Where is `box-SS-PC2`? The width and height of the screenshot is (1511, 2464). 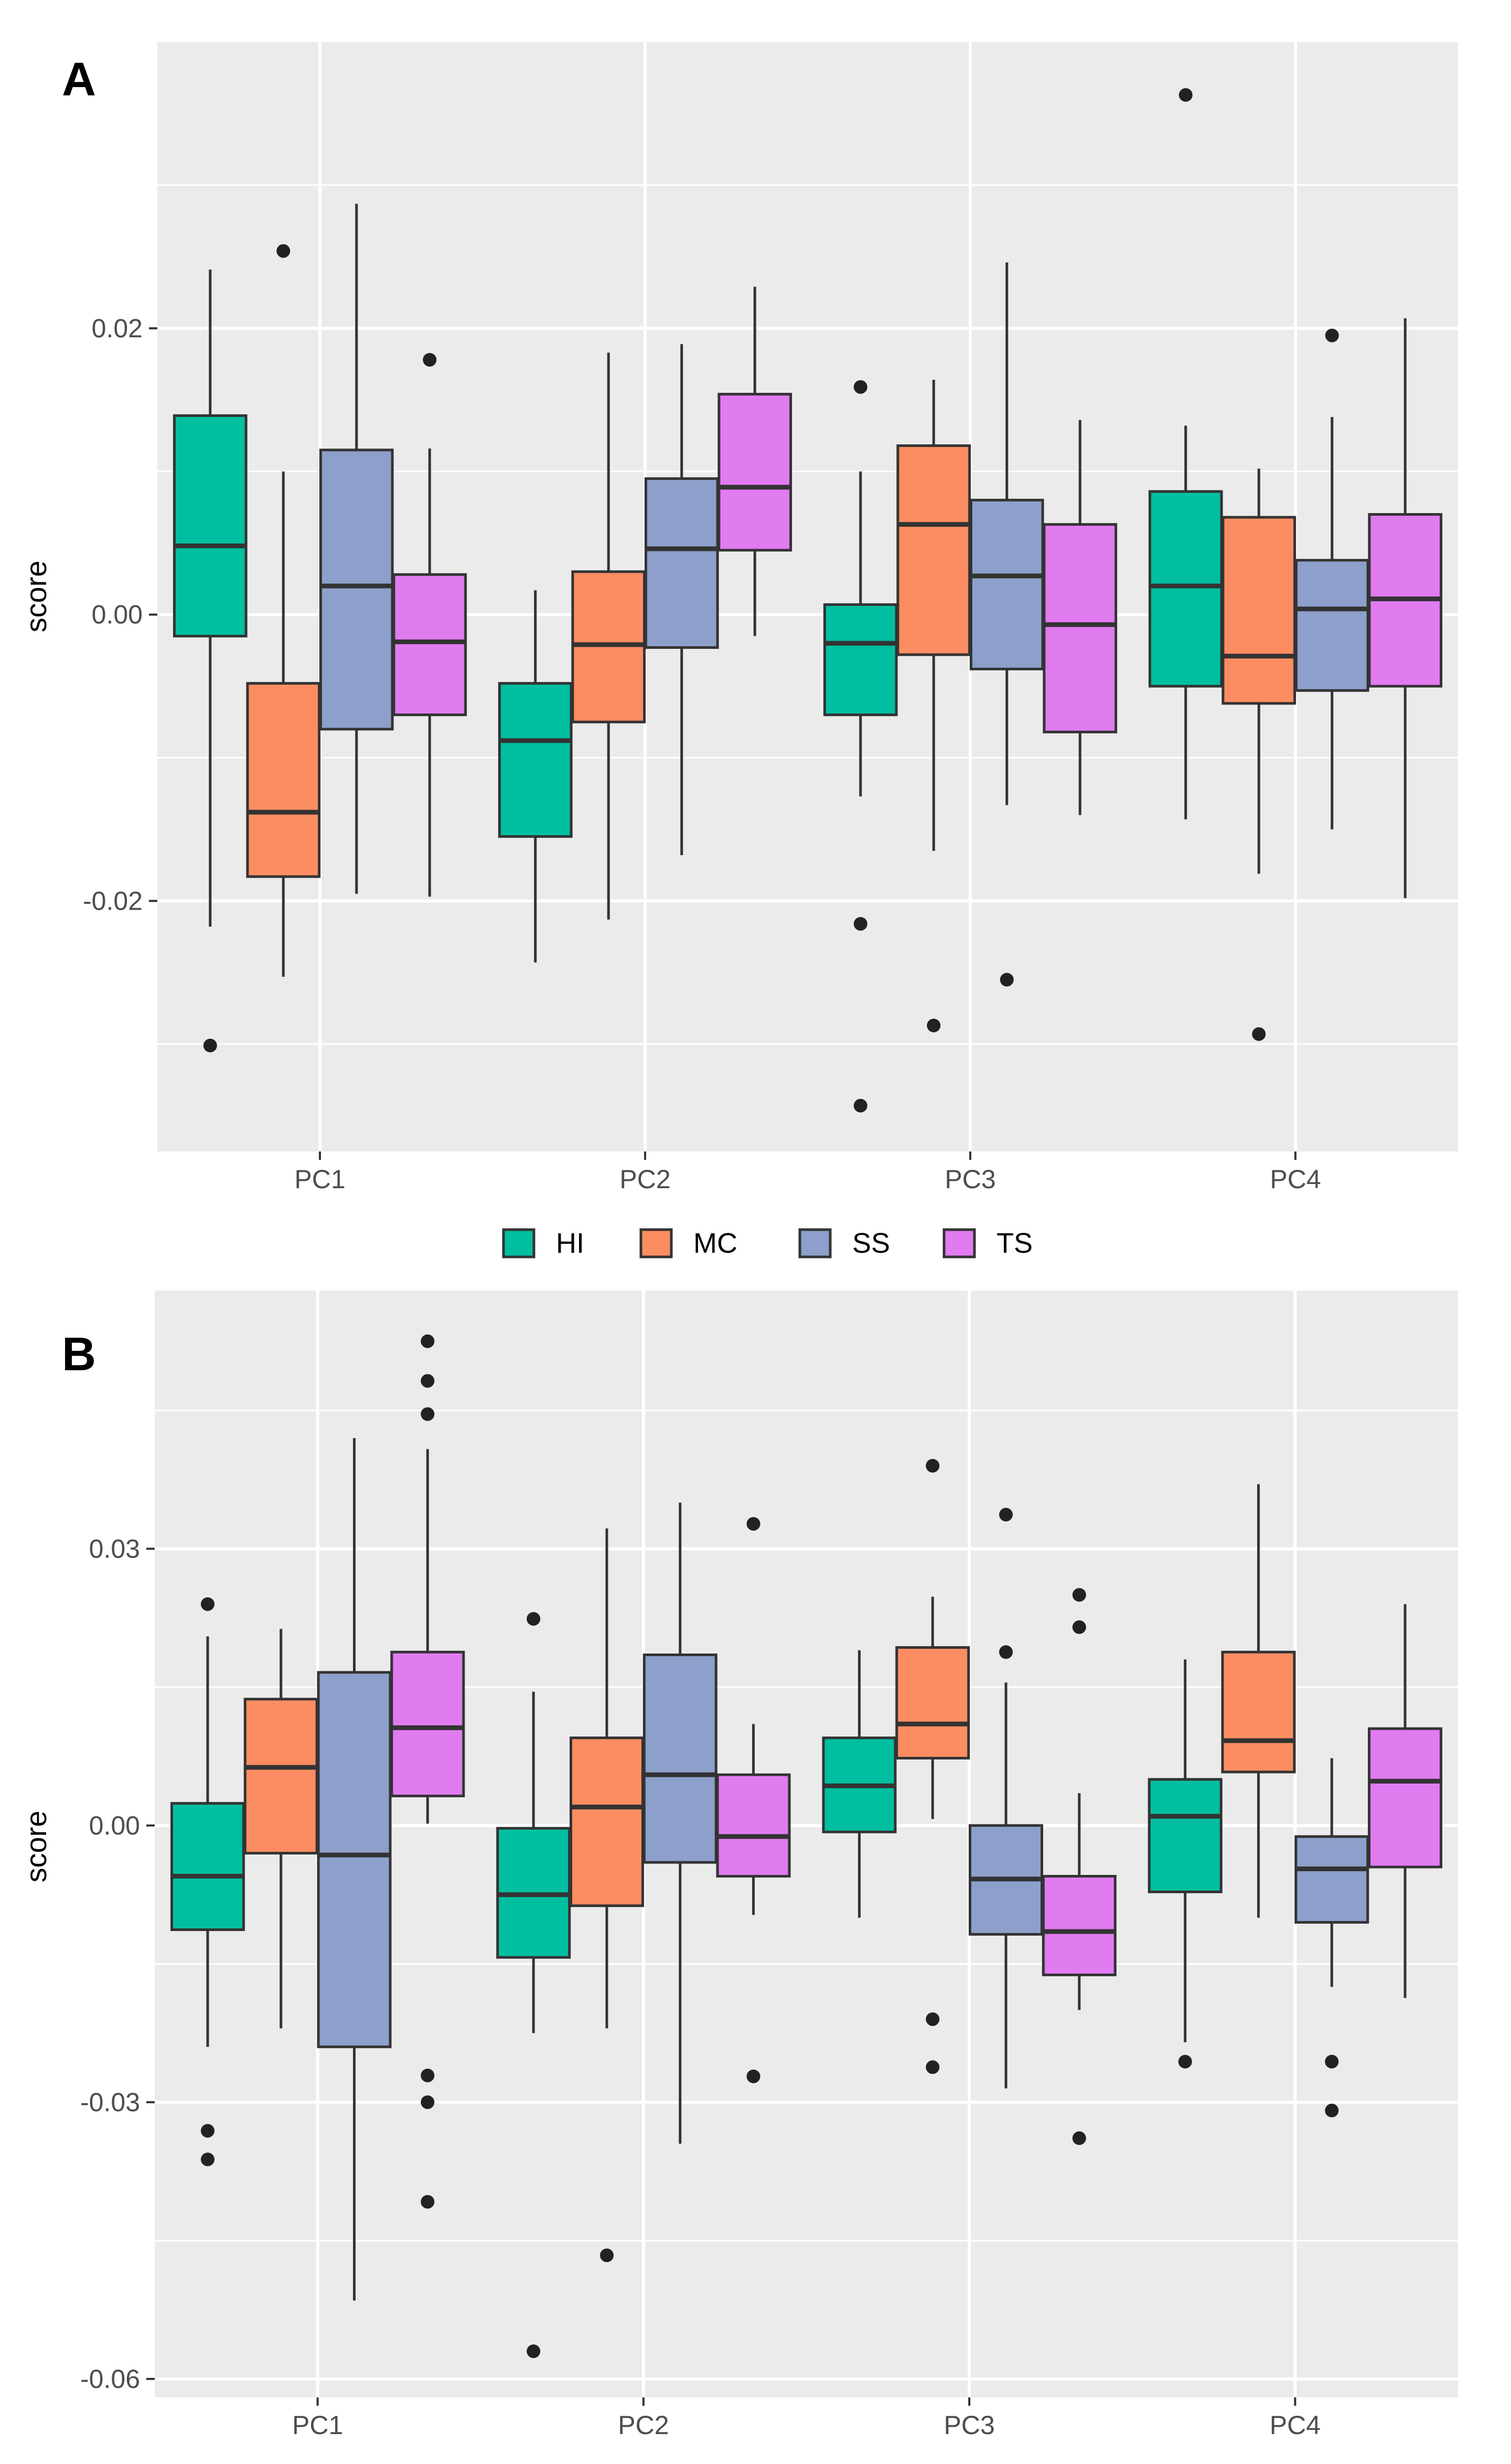 box-SS-PC2 is located at coordinates (679, 1823).